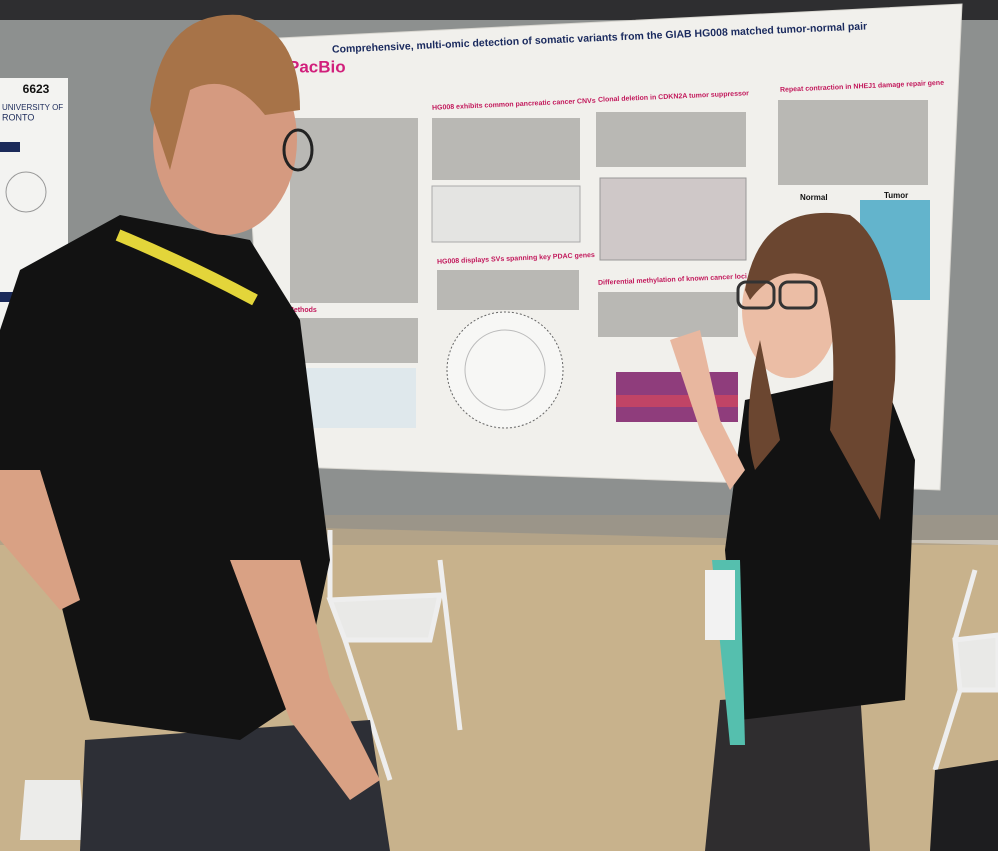 The width and height of the screenshot is (998, 856). Describe the element at coordinates (52, 810) in the screenshot. I see `chair-seat` at that location.